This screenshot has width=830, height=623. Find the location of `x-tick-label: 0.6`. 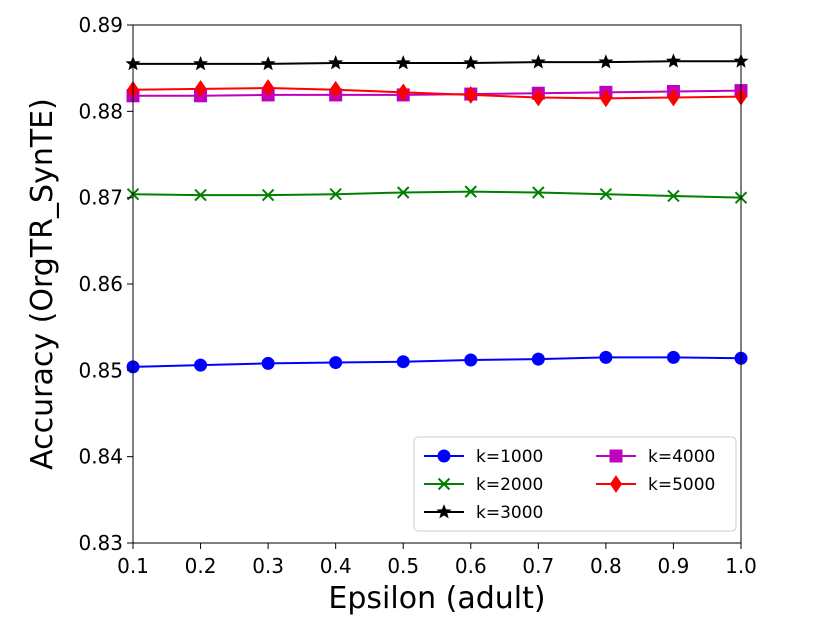

x-tick-label: 0.6 is located at coordinates (471, 566).